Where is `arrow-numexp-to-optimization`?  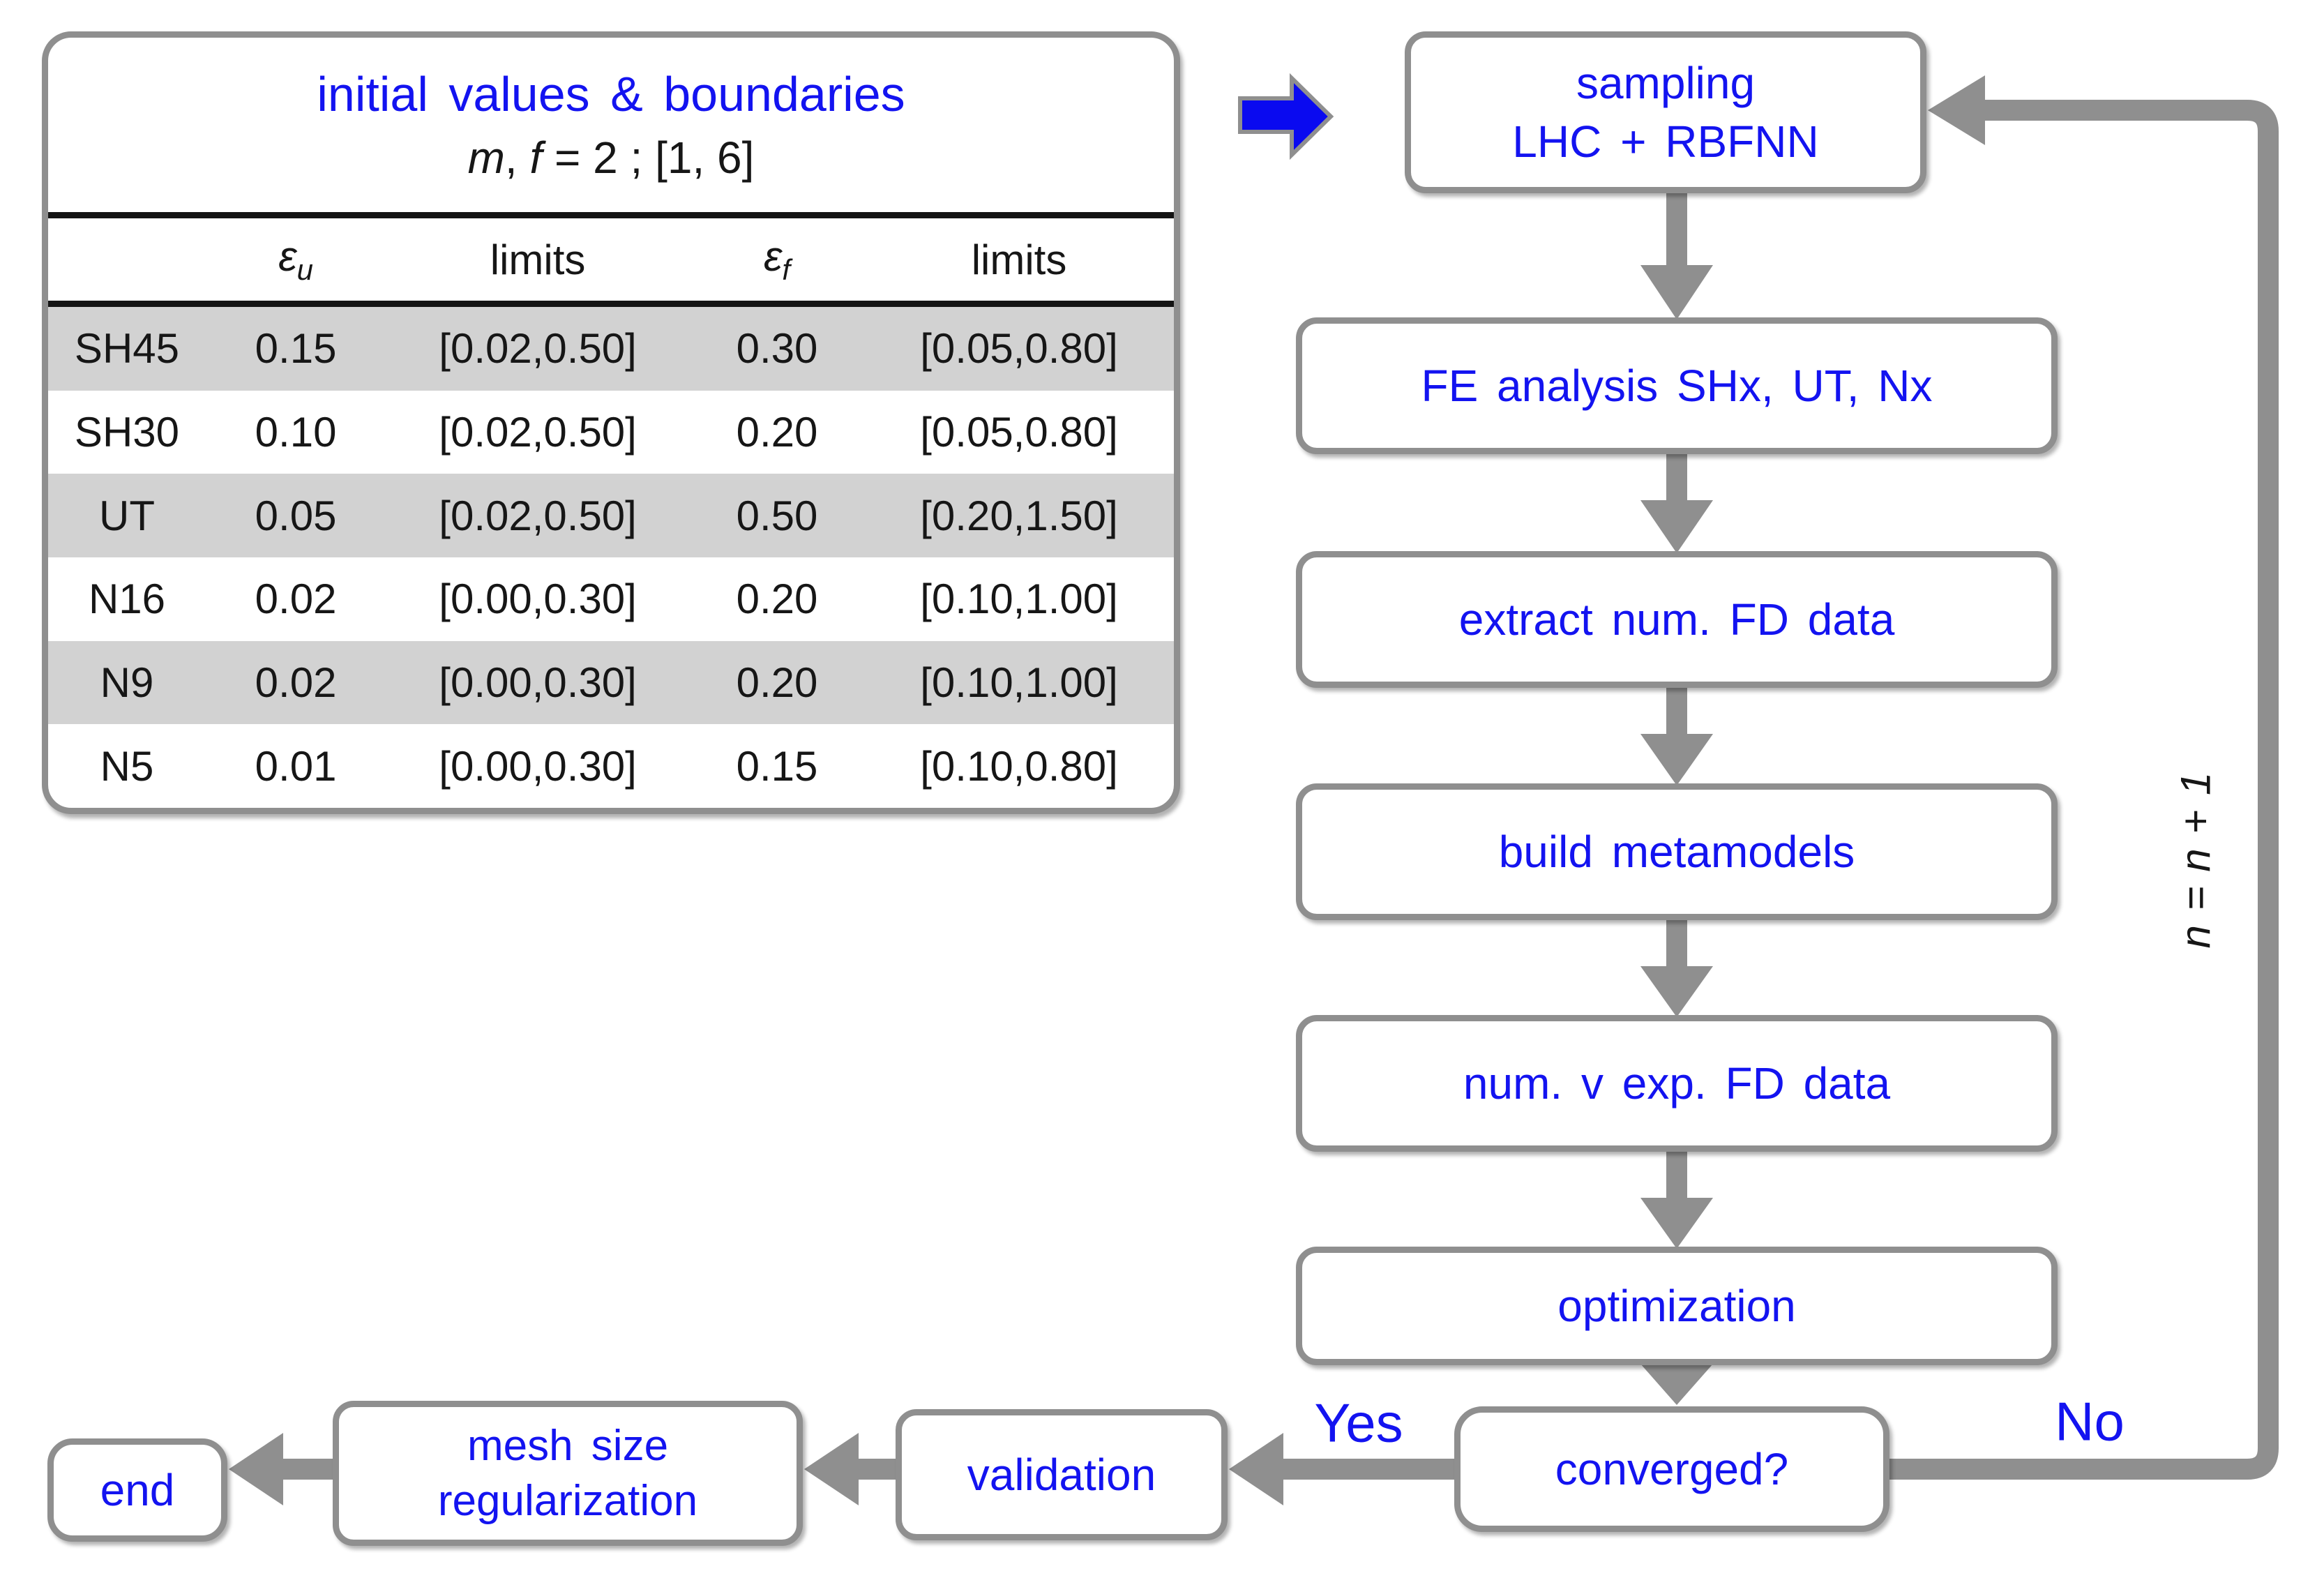 arrow-numexp-to-optimization is located at coordinates (1676, 1197).